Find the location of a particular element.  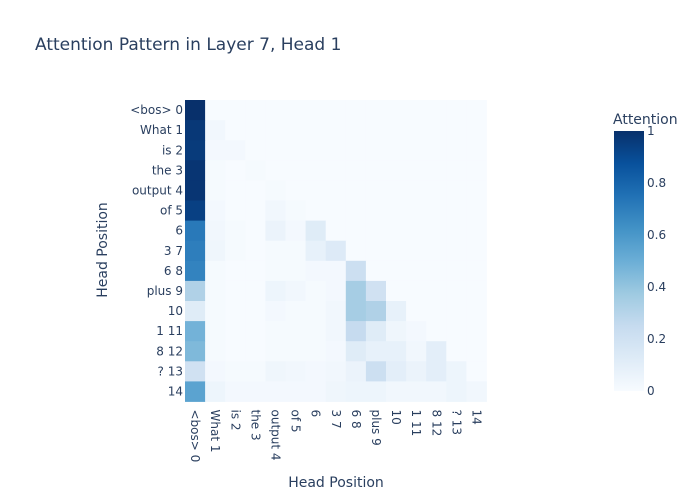

y-tick-label: 6 is located at coordinates (179, 231).